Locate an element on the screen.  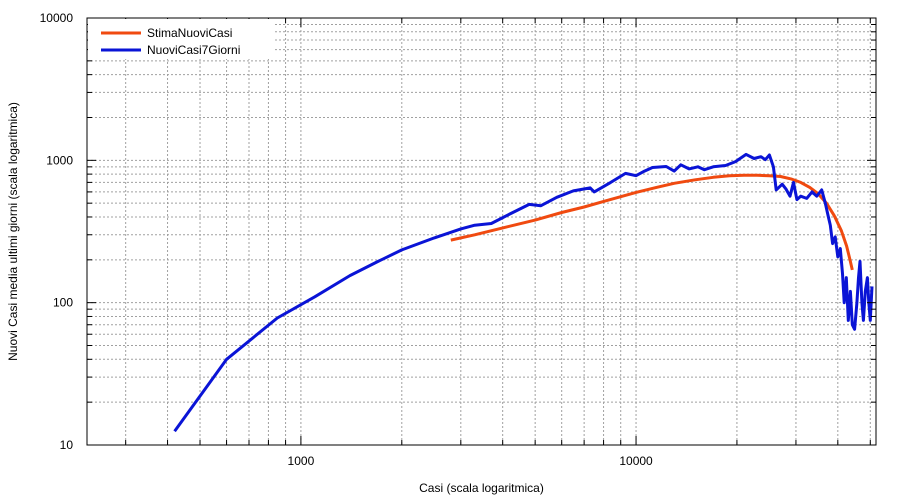
x-axis-title: Casi (scala logaritmica) is located at coordinates (481, 488).